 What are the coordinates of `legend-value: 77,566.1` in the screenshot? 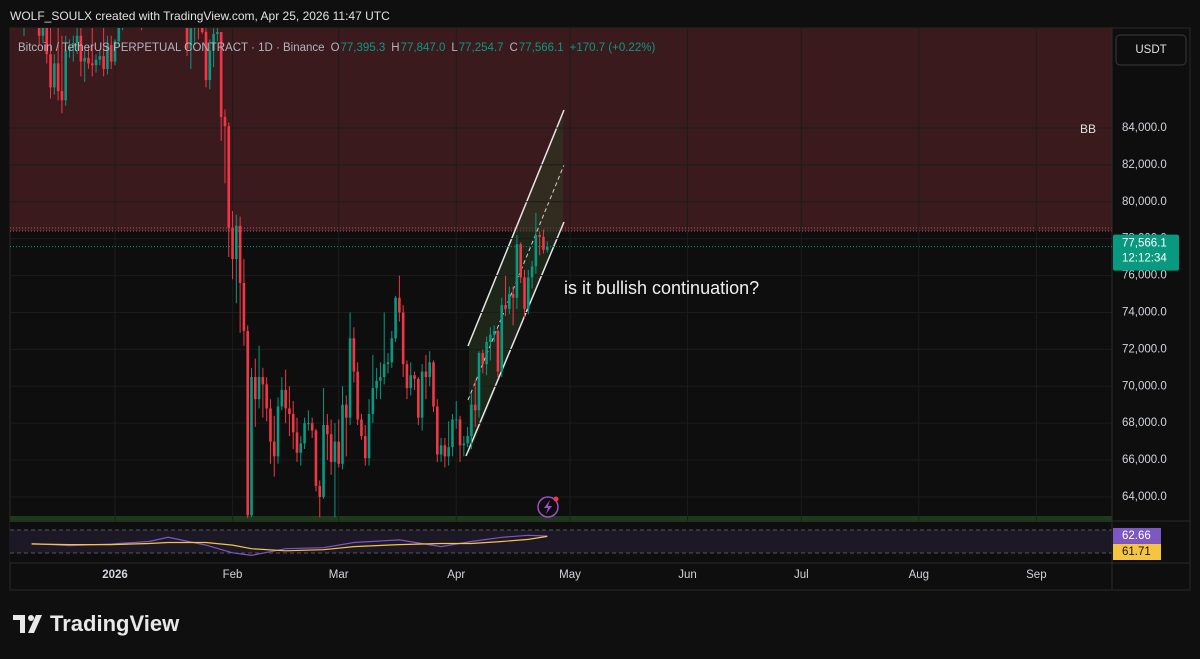 It's located at (541, 48).